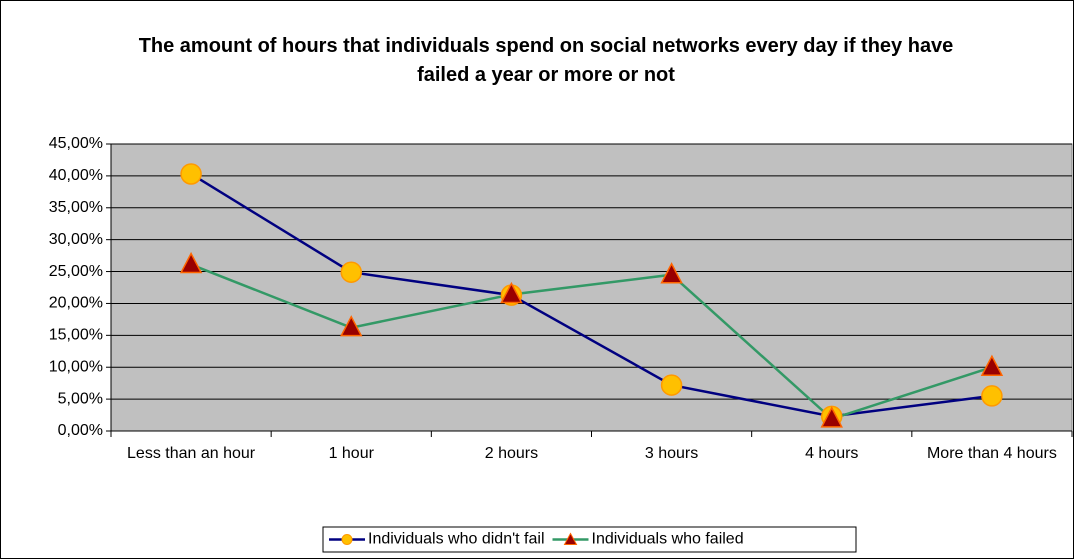 This screenshot has height=559, width=1074. What do you see at coordinates (671, 453) in the screenshot?
I see `x-tick-label: 3 hours` at bounding box center [671, 453].